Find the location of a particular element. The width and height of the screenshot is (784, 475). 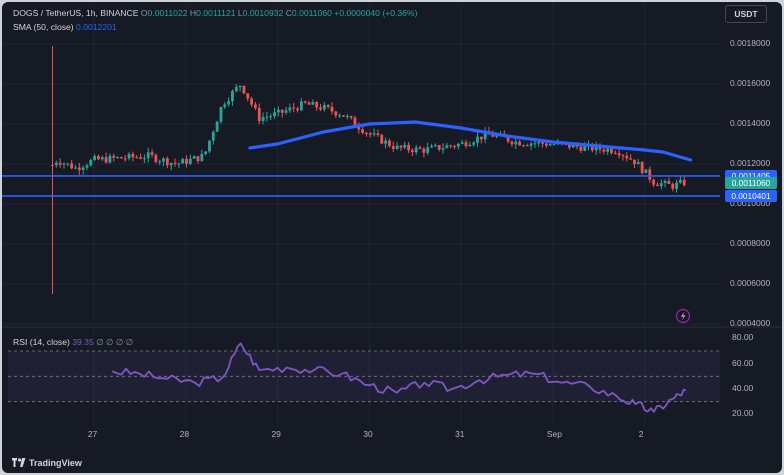

price-axis-label: 0.0012000 is located at coordinates (750, 163).